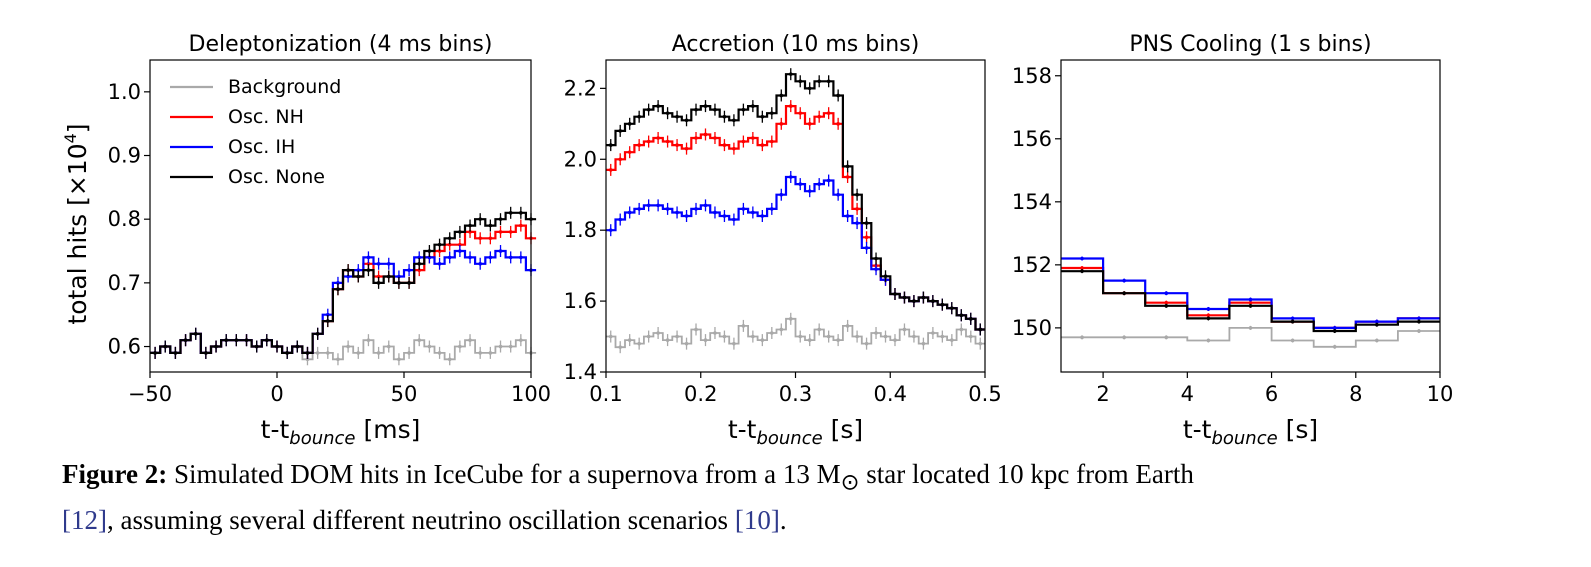 The height and width of the screenshot is (567, 1591). Describe the element at coordinates (795, 394) in the screenshot. I see `x-tick-label: 0.3` at that location.